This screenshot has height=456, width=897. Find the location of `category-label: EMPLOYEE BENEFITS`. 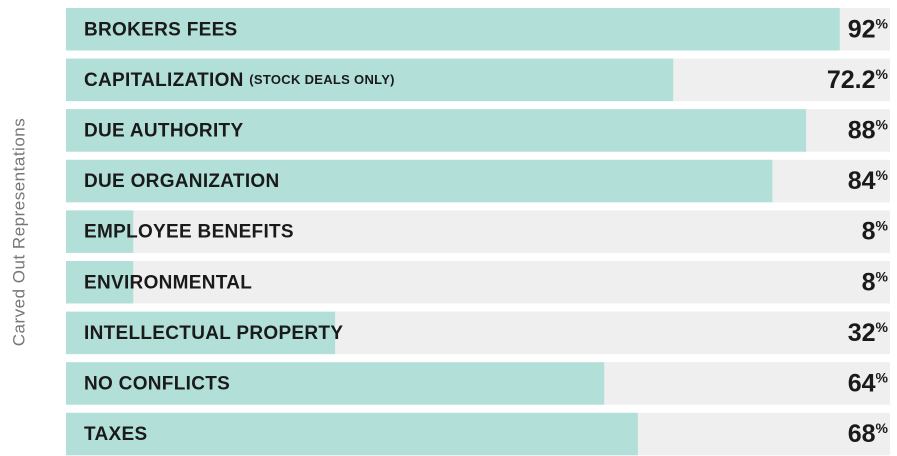

category-label: EMPLOYEE BENEFITS is located at coordinates (189, 232).